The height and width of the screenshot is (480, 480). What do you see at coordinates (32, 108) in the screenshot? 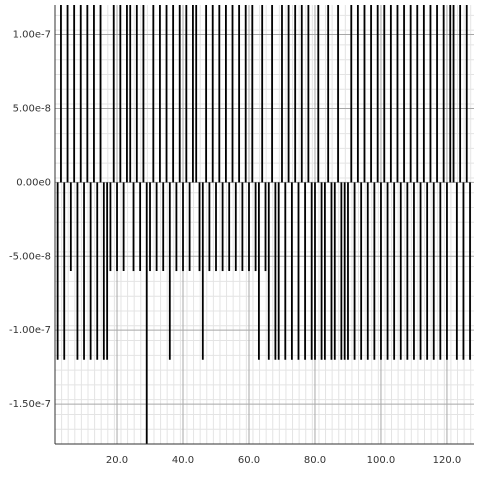
I see `y-tick-label: 5.00e-8` at bounding box center [32, 108].